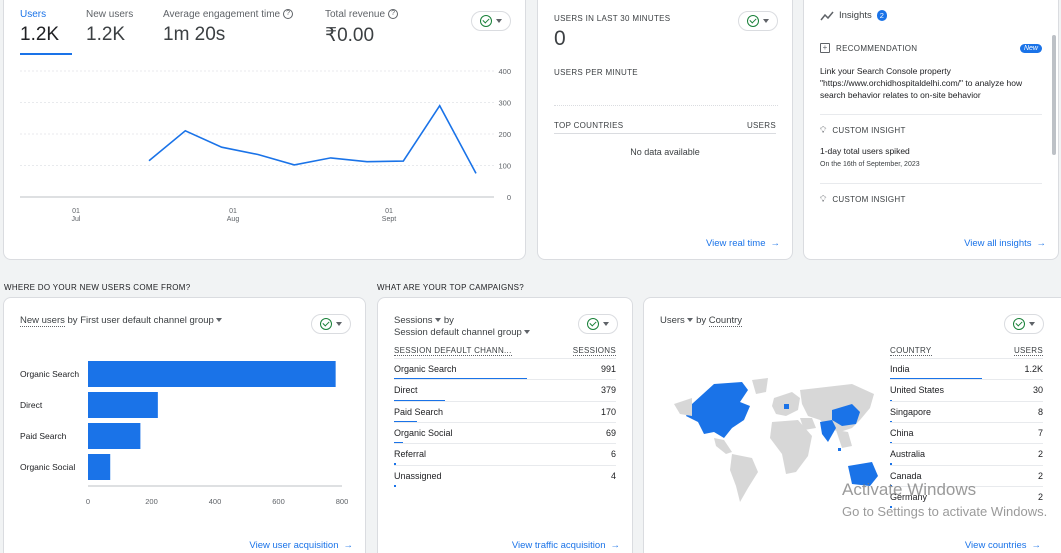  What do you see at coordinates (608, 390) in the screenshot?
I see `row-value: 379` at bounding box center [608, 390].